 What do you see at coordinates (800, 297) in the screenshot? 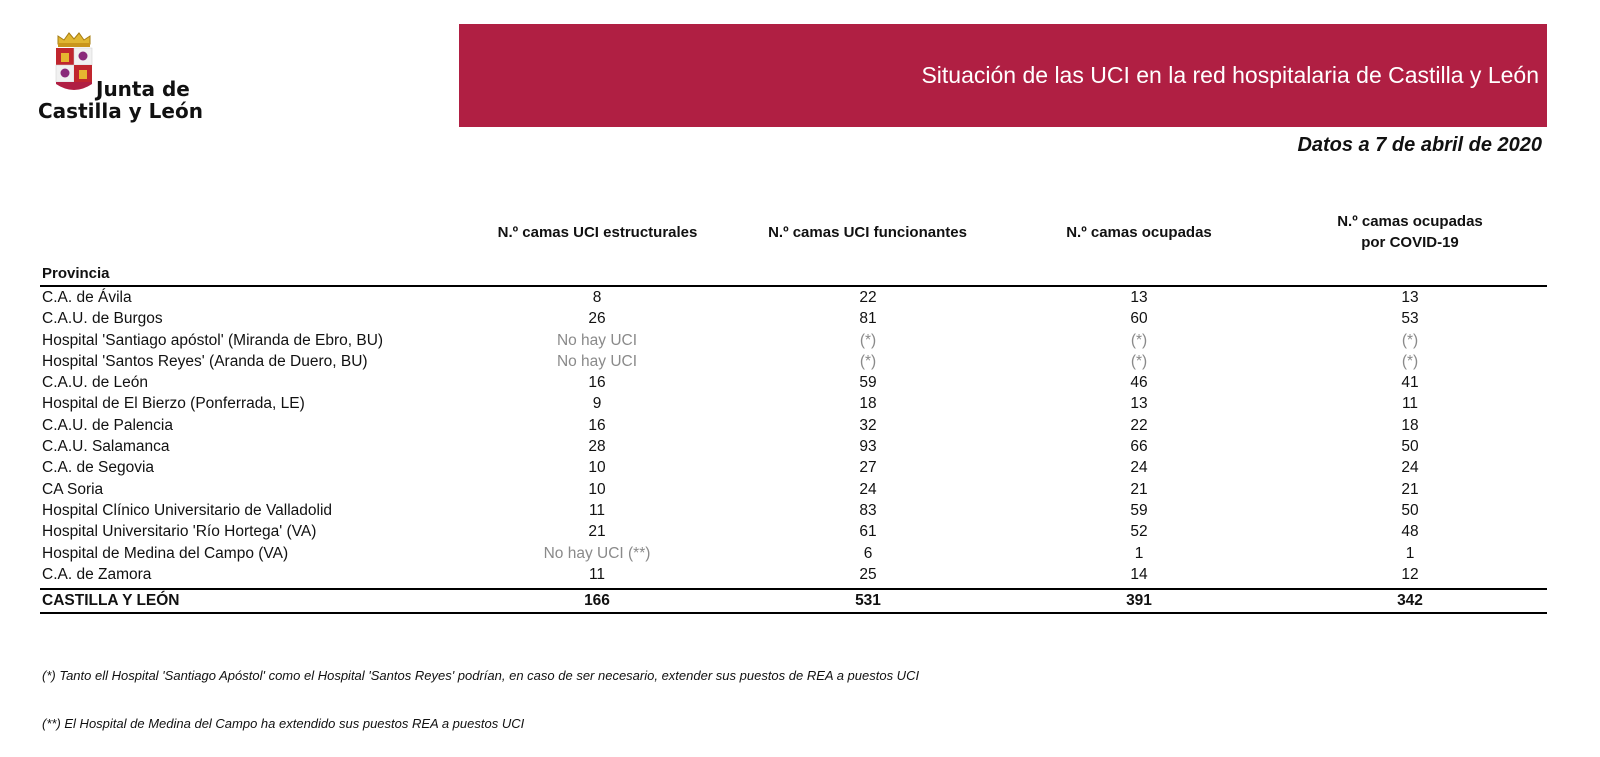
I see `table-row: C.A. de Ávila 8 22 13 13` at bounding box center [800, 297].